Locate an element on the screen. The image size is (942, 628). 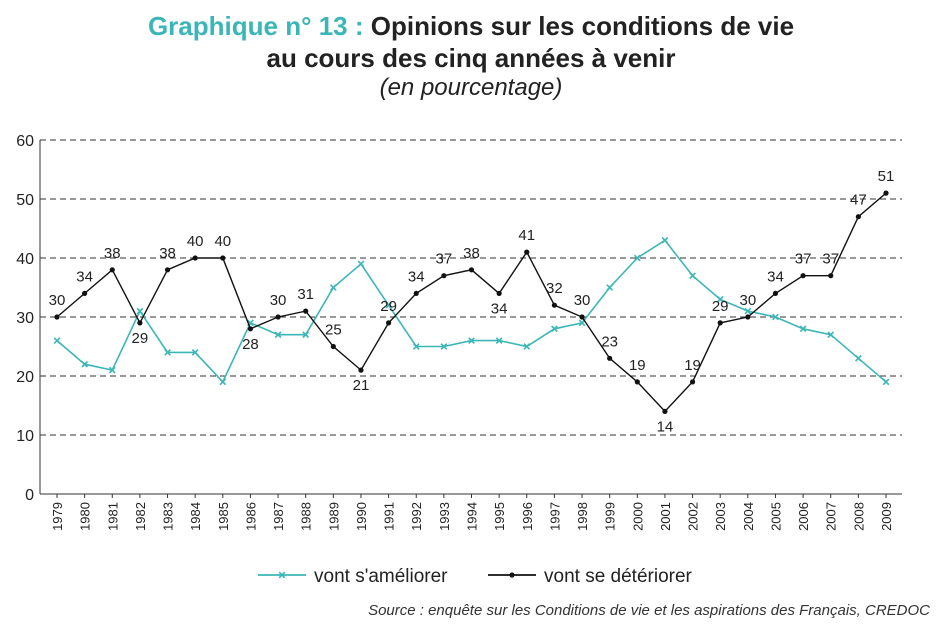
x-tick-label: 1981 is located at coordinates (112, 516).